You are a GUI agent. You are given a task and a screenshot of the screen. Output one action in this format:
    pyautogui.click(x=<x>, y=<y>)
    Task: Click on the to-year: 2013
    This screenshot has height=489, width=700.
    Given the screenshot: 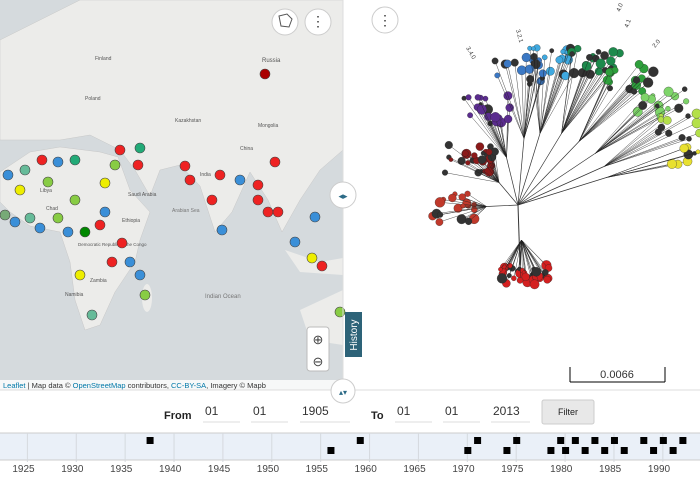 What is the action you would take?
    pyautogui.click(x=506, y=411)
    